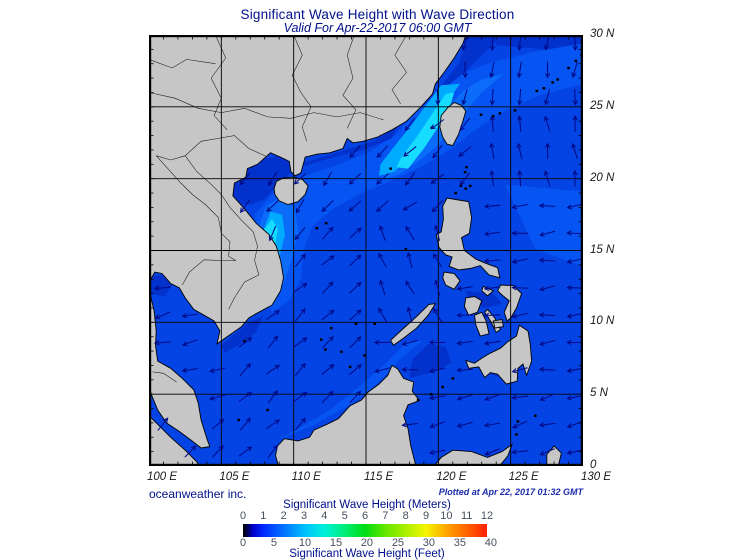  Describe the element at coordinates (466, 516) in the screenshot. I see `meters-tick-label: 11` at that location.